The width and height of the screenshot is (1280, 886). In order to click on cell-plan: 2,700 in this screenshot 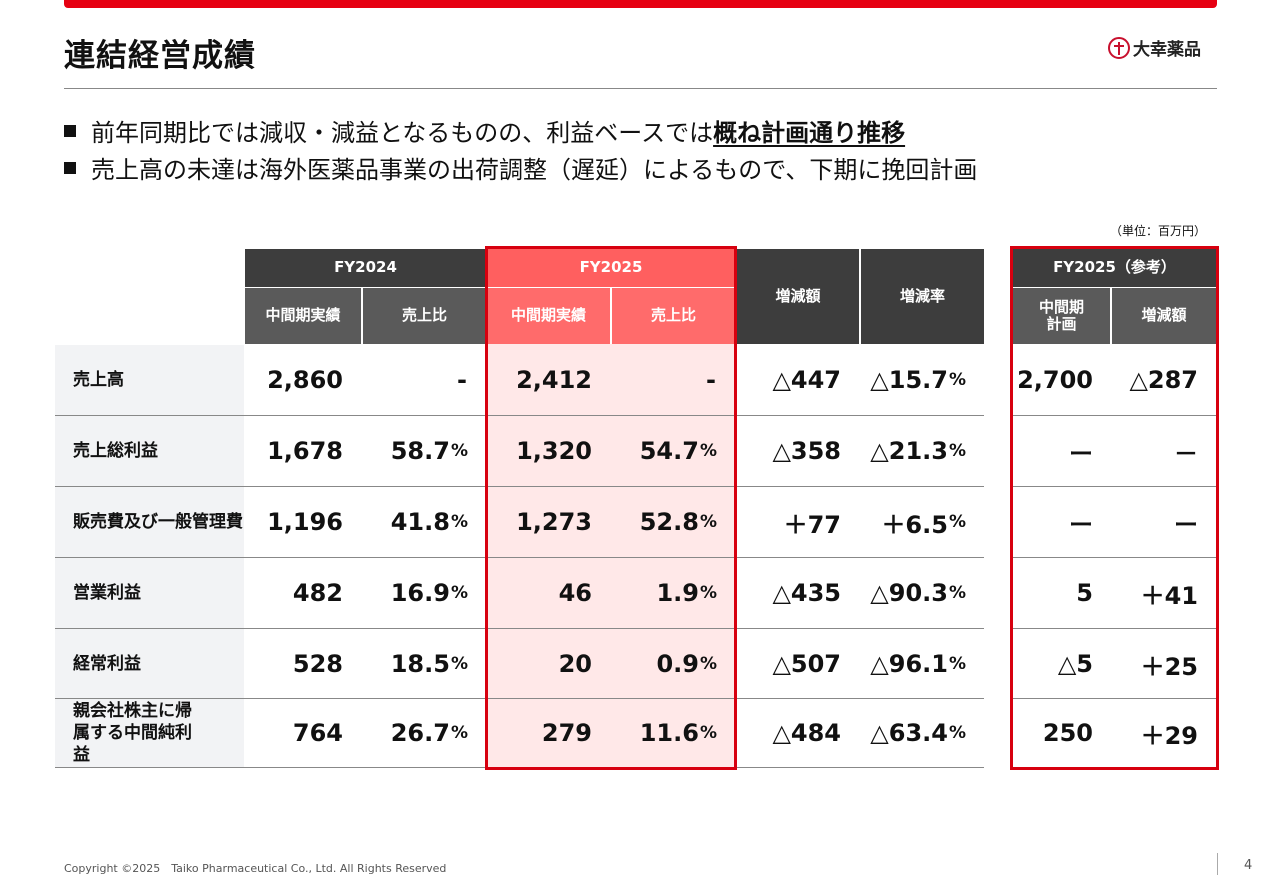, I will do `click(1055, 380)`.